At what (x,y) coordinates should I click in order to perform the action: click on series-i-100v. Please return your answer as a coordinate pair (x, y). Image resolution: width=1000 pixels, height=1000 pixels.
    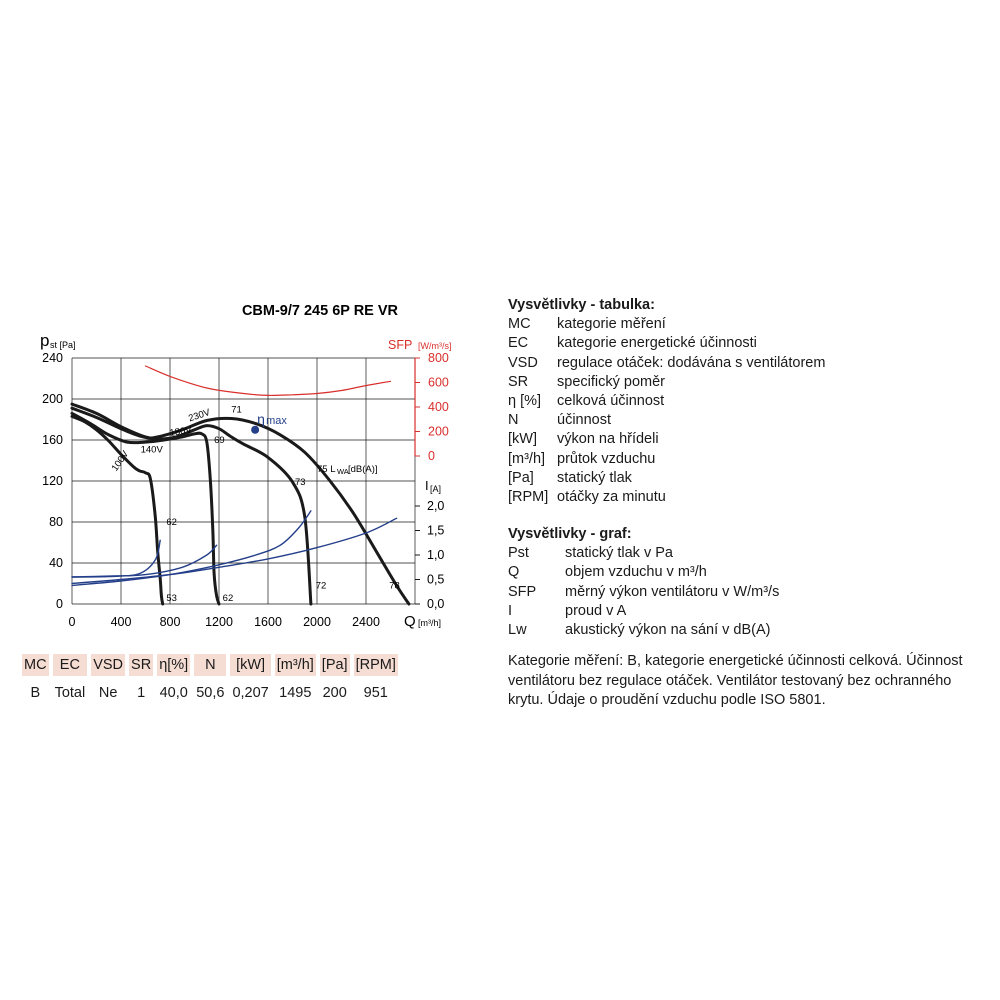
    Looking at the image, I should click on (116, 558).